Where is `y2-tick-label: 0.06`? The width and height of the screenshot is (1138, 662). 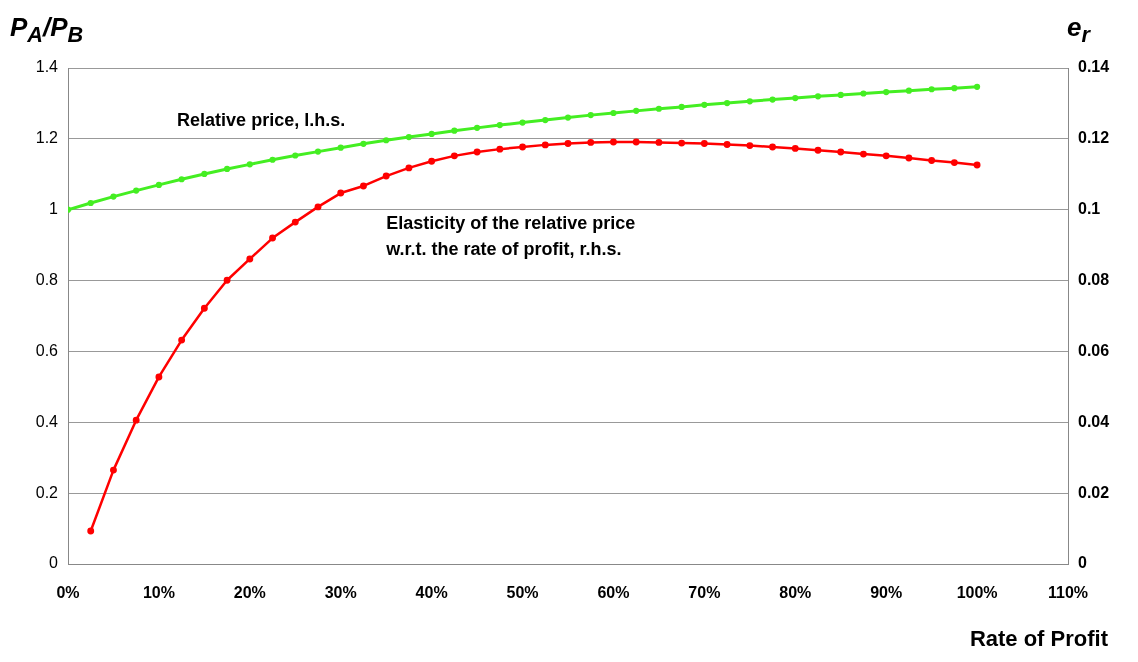 y2-tick-label: 0.06 is located at coordinates (1094, 350).